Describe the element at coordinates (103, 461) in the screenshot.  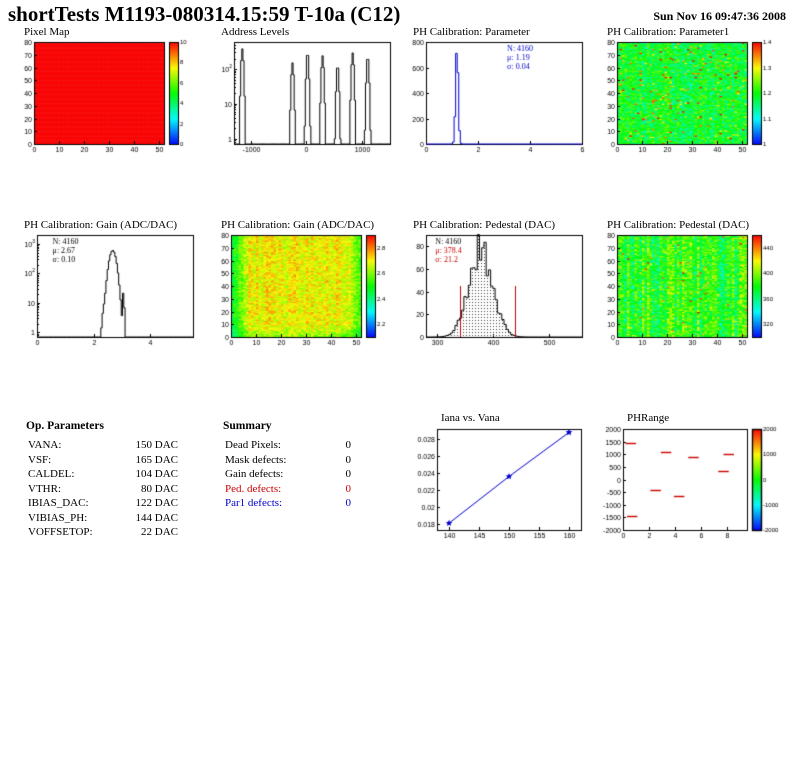
I see `table-row: VSF: 165 DAC` at that location.